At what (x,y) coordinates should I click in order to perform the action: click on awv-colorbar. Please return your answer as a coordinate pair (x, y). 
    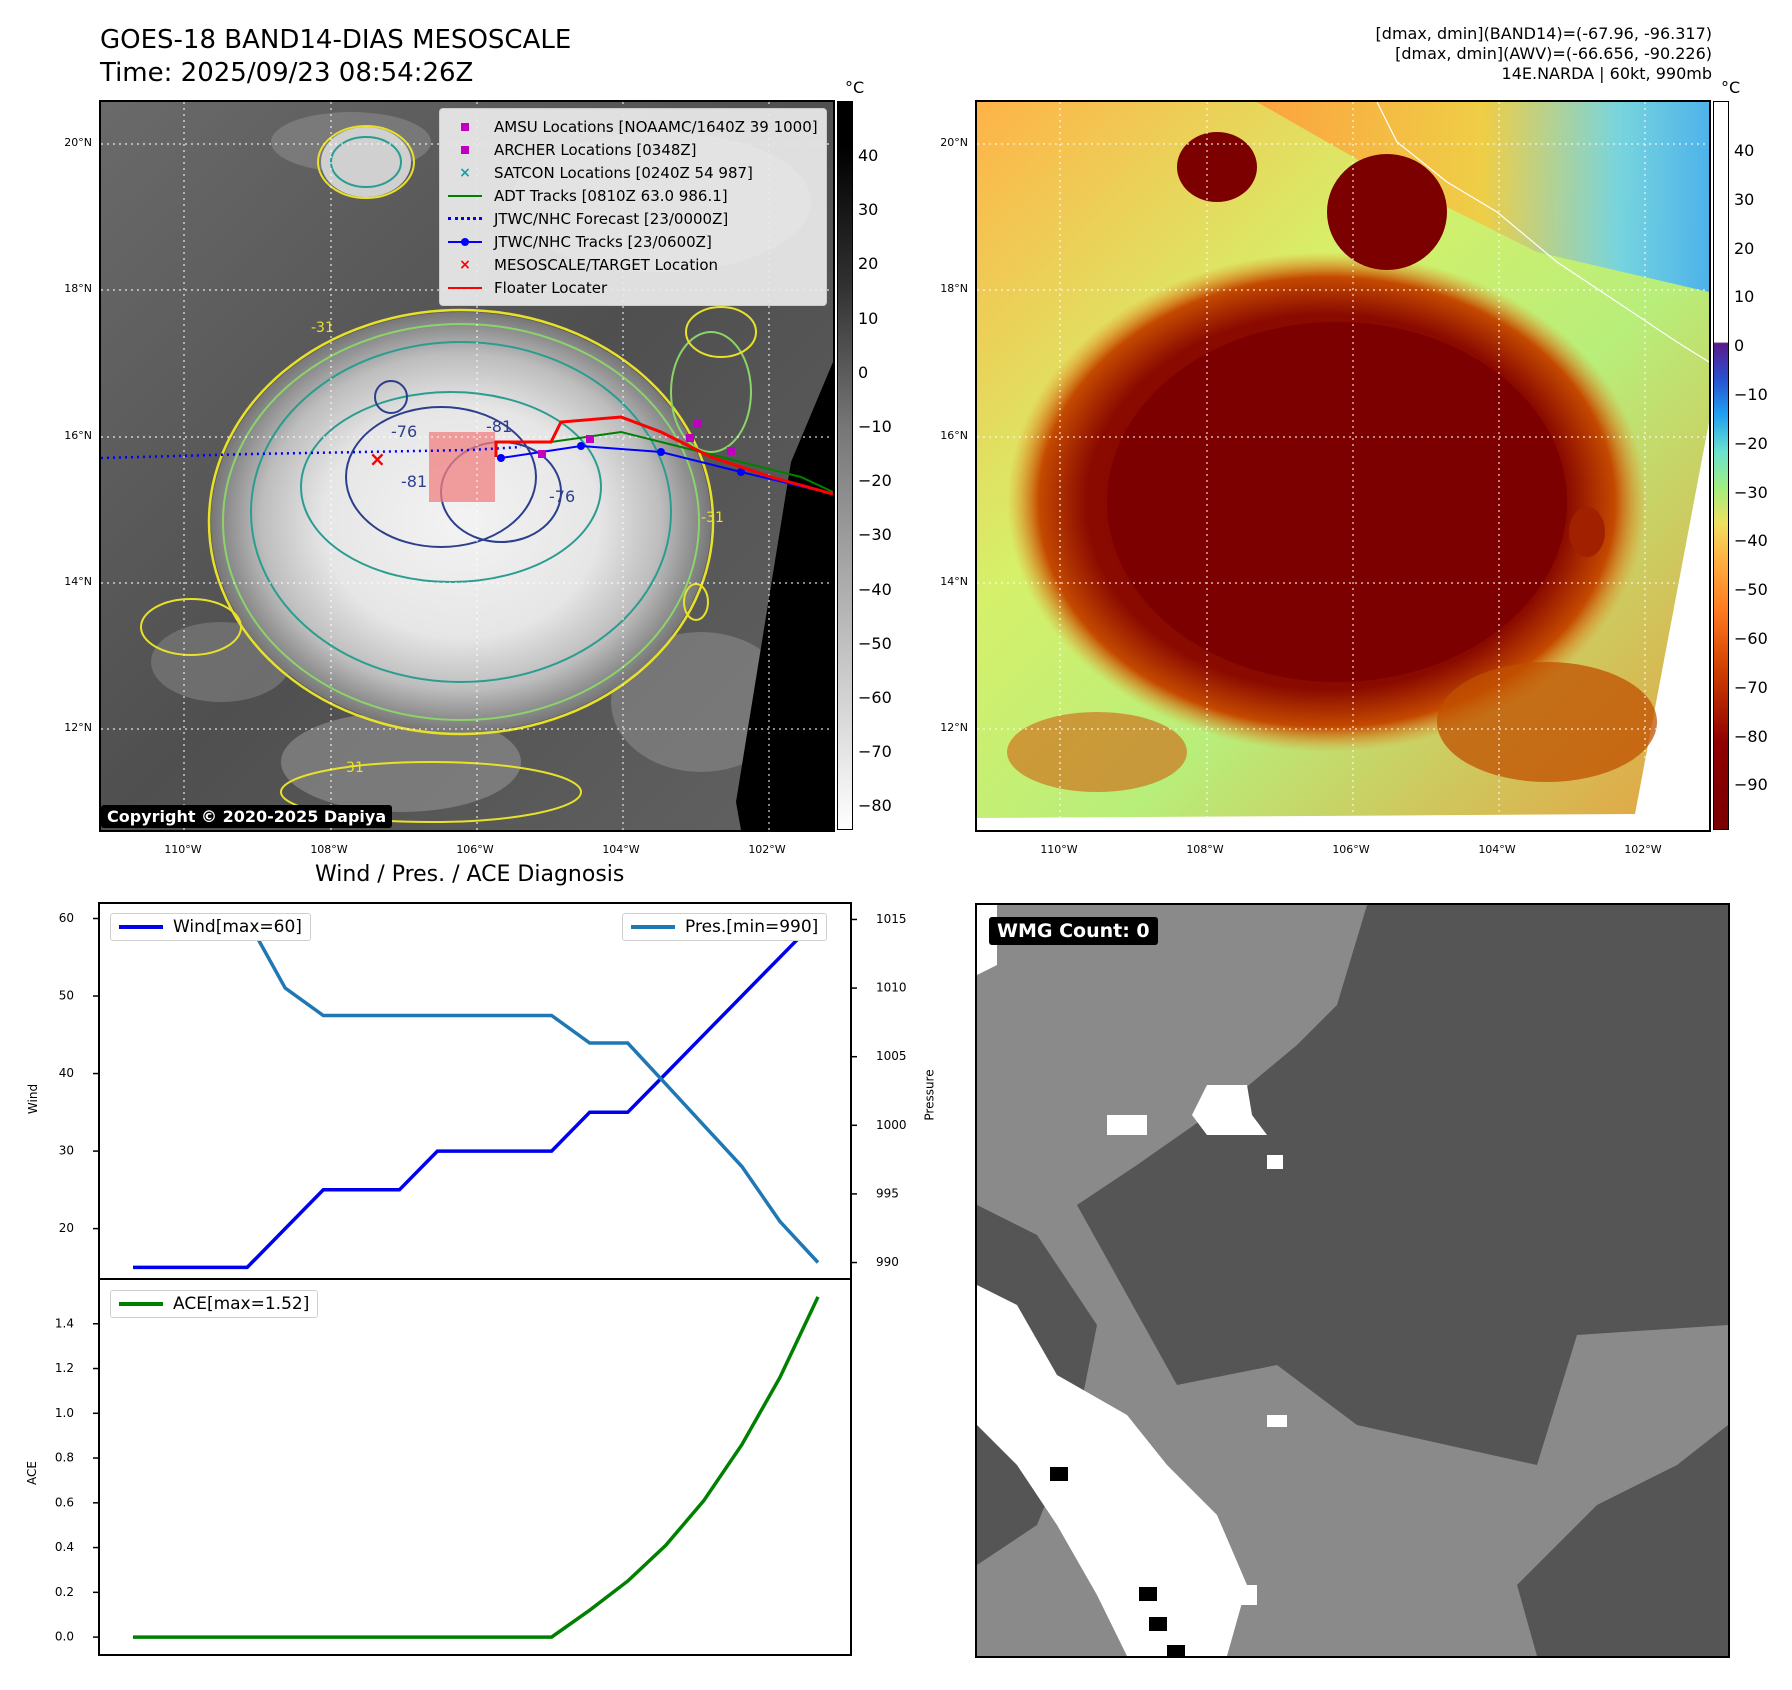
    Looking at the image, I should click on (1721, 465).